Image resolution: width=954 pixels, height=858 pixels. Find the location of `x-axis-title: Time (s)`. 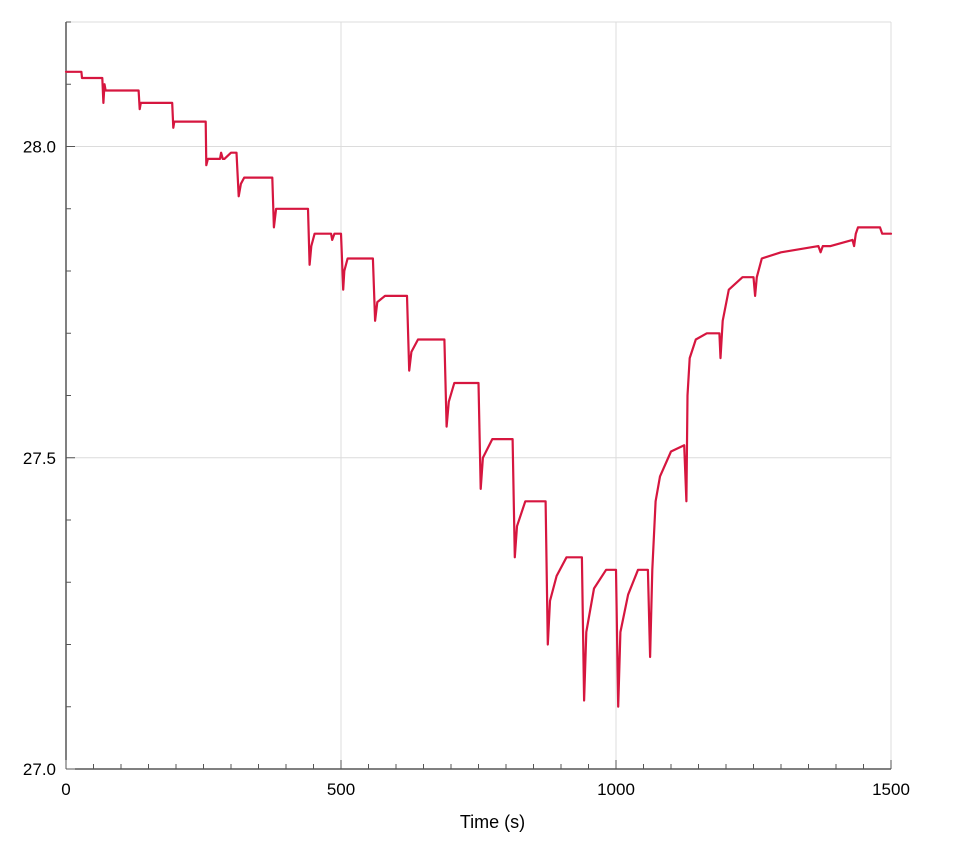

x-axis-title: Time (s) is located at coordinates (492, 822).